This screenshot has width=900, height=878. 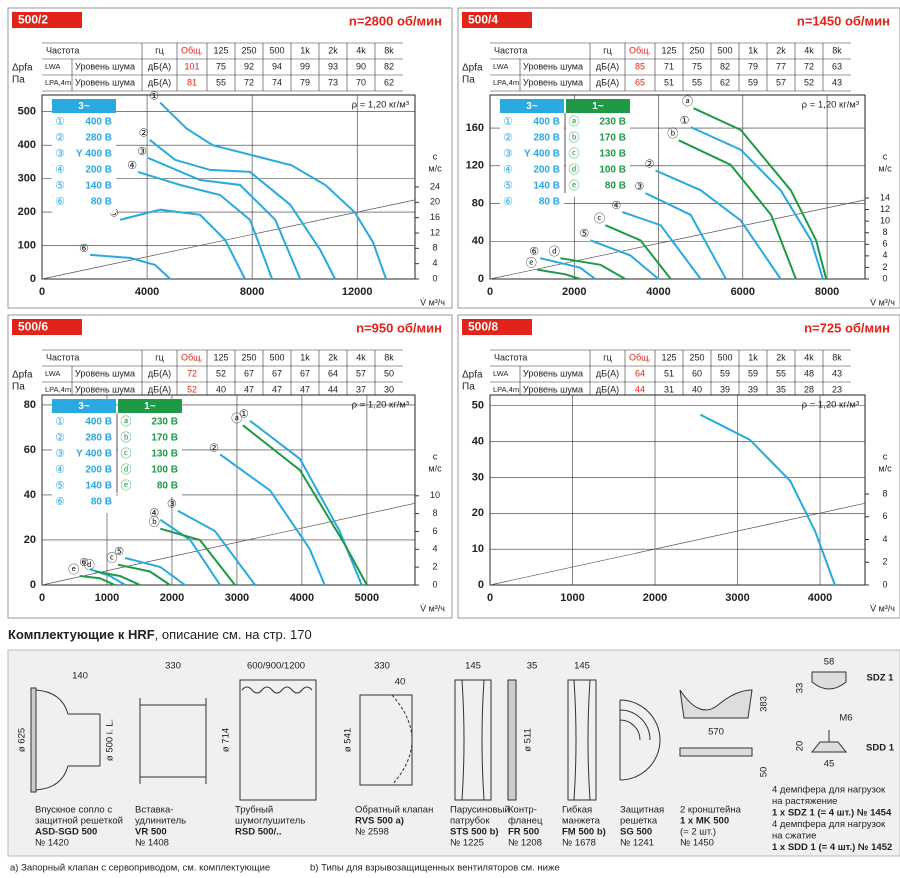 What do you see at coordinates (84, 406) in the screenshot?
I see `legend-title: 3~` at bounding box center [84, 406].